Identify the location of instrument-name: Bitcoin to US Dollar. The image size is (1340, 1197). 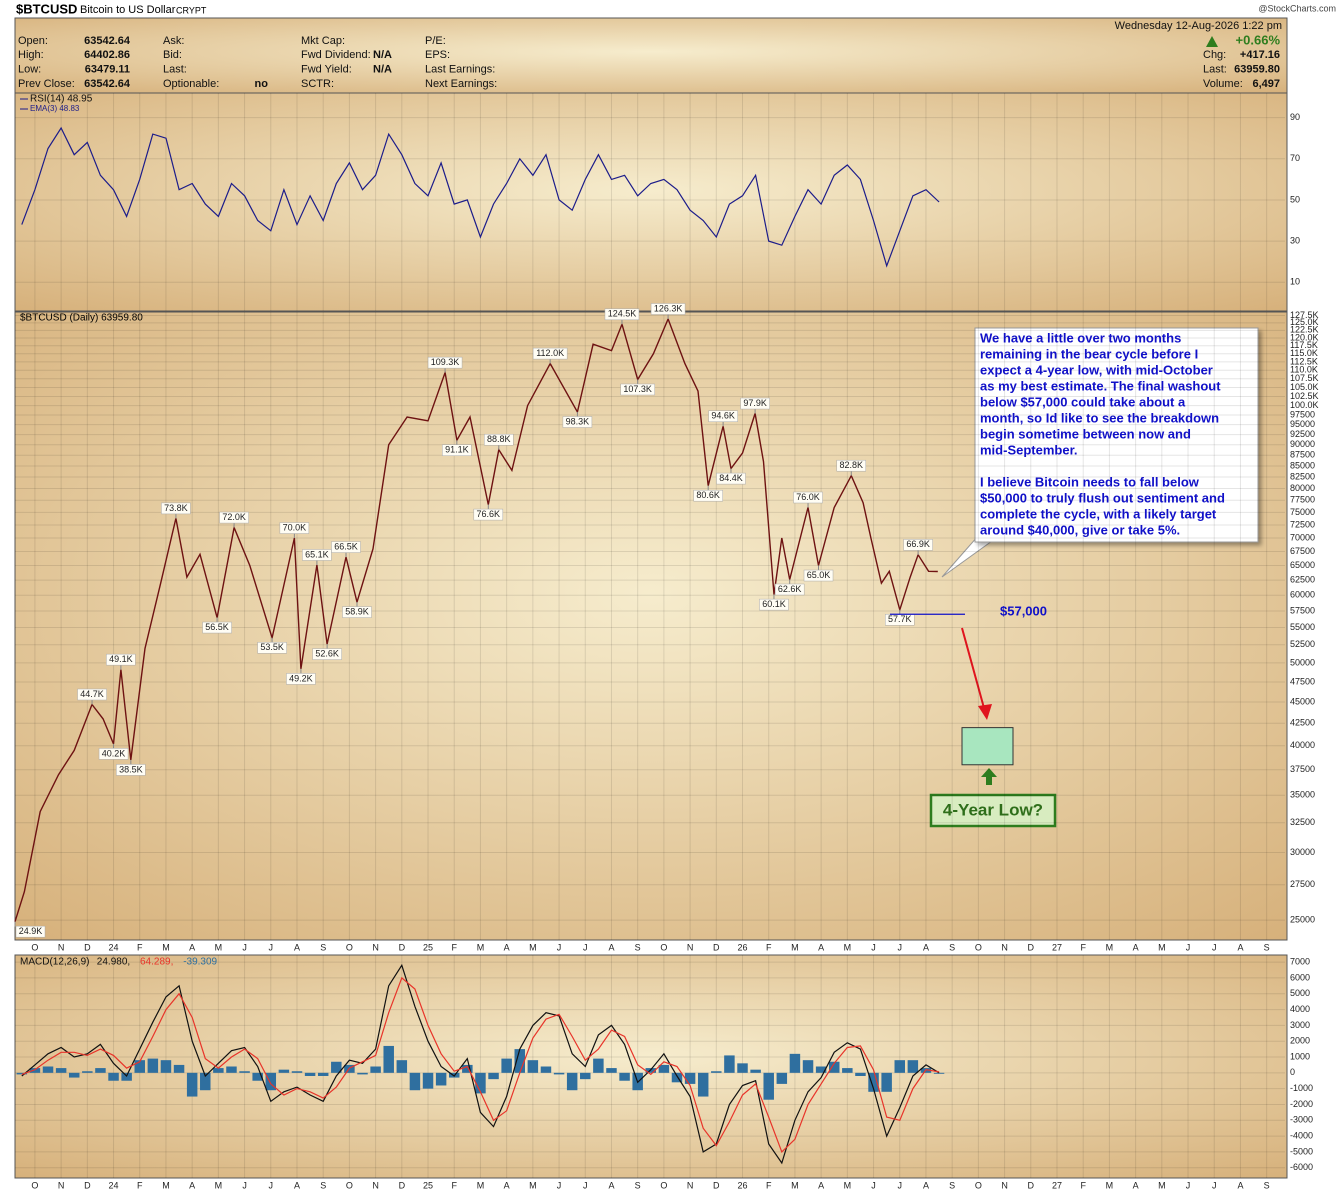
(128, 10).